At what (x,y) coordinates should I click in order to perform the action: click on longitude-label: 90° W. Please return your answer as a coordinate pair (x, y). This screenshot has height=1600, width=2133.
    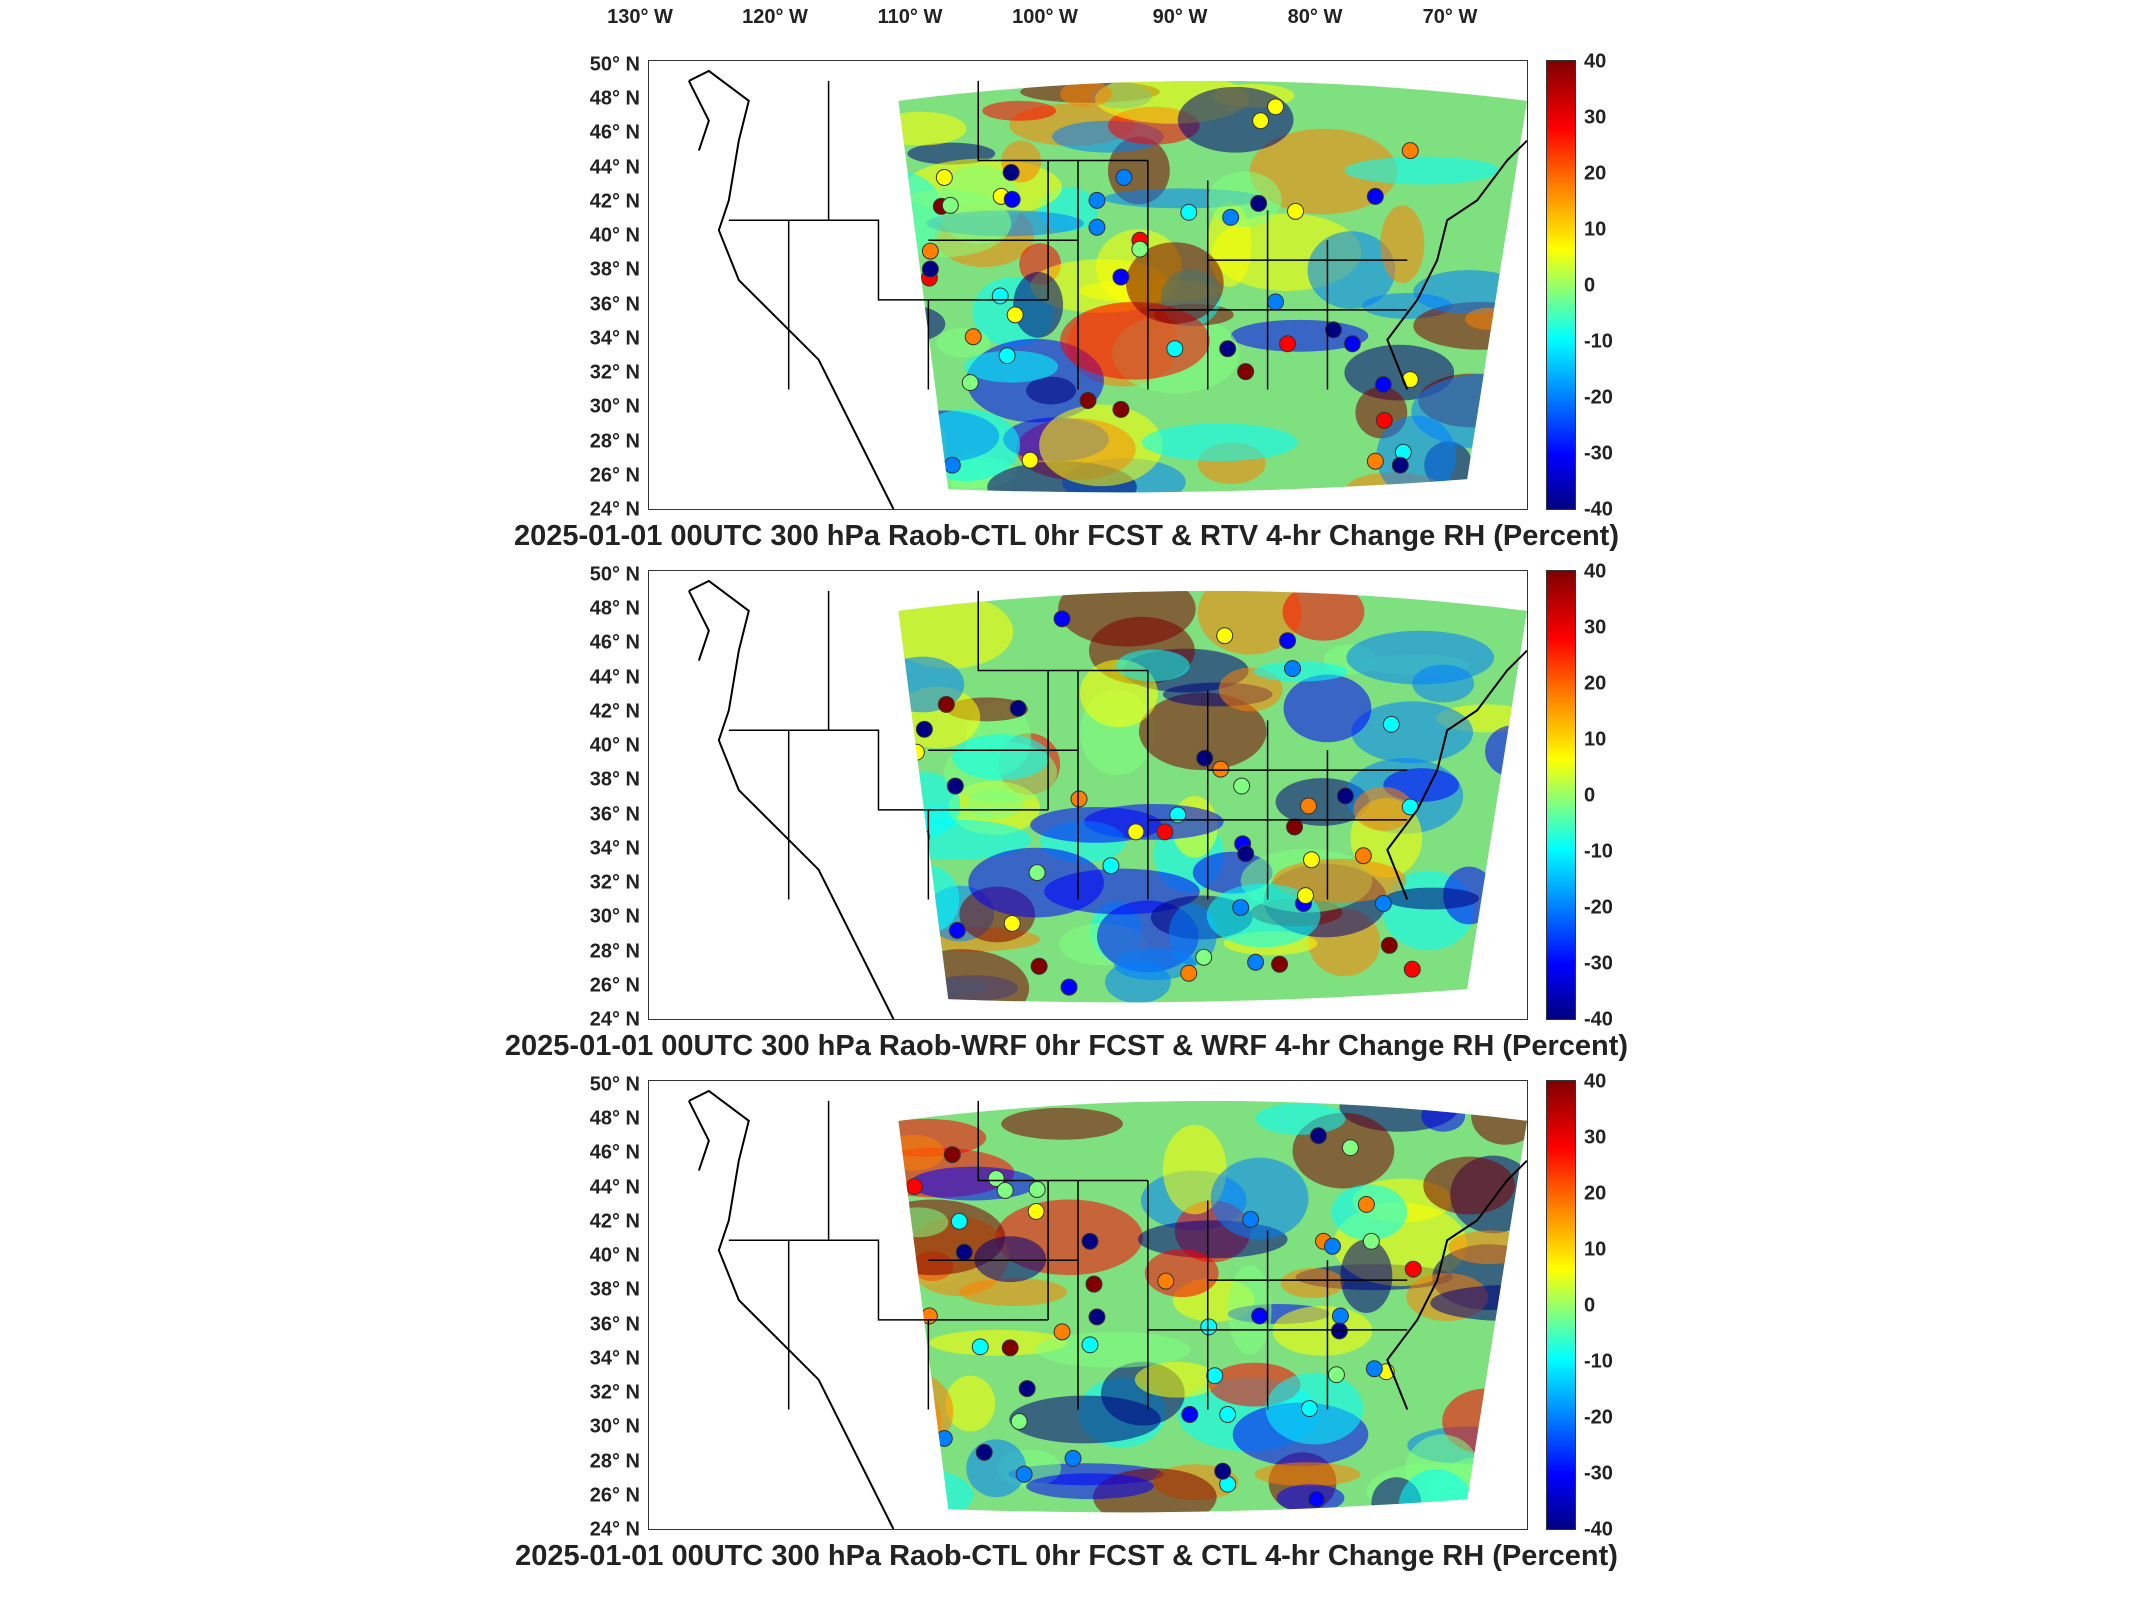
    Looking at the image, I should click on (1180, 17).